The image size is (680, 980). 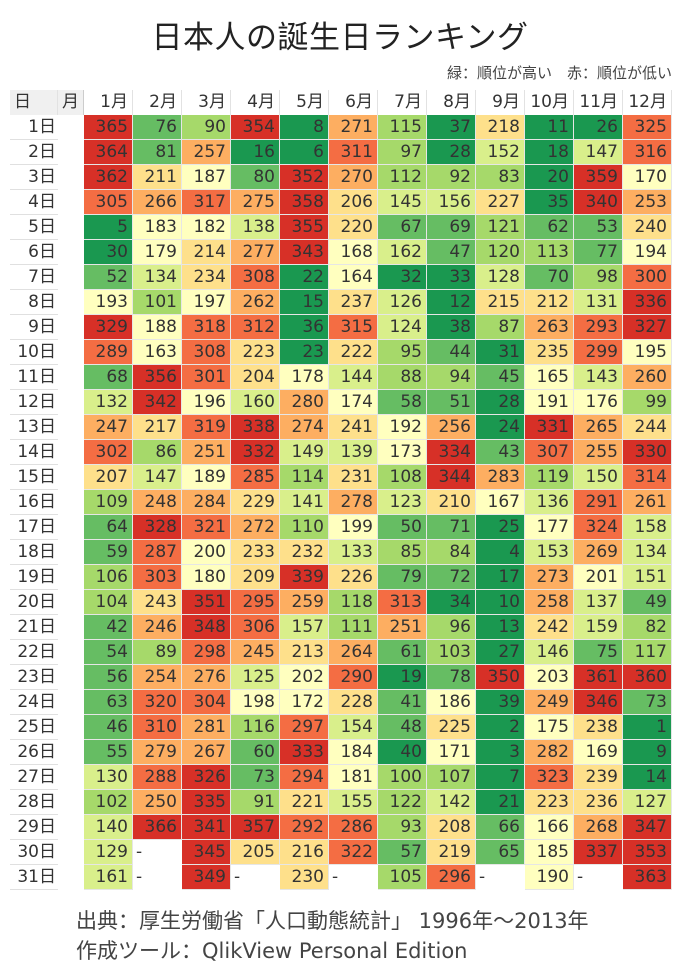 I want to click on rank-cell: 46, so click(x=108, y=727).